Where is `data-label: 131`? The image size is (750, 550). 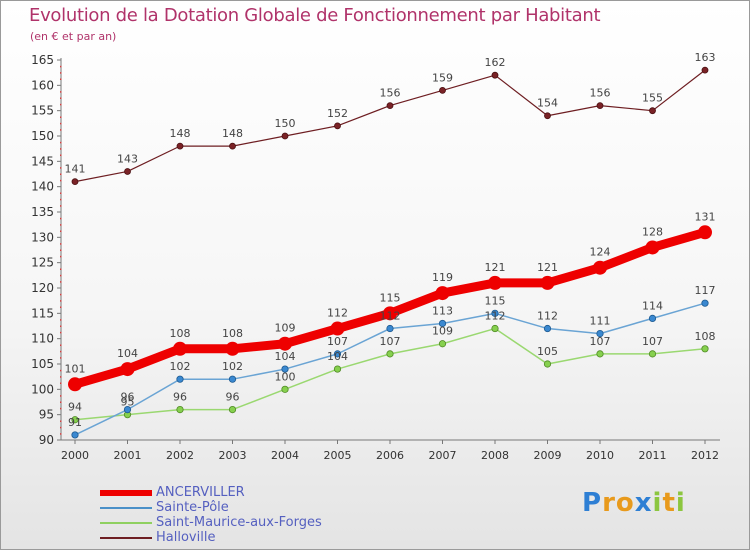 data-label: 131 is located at coordinates (705, 216).